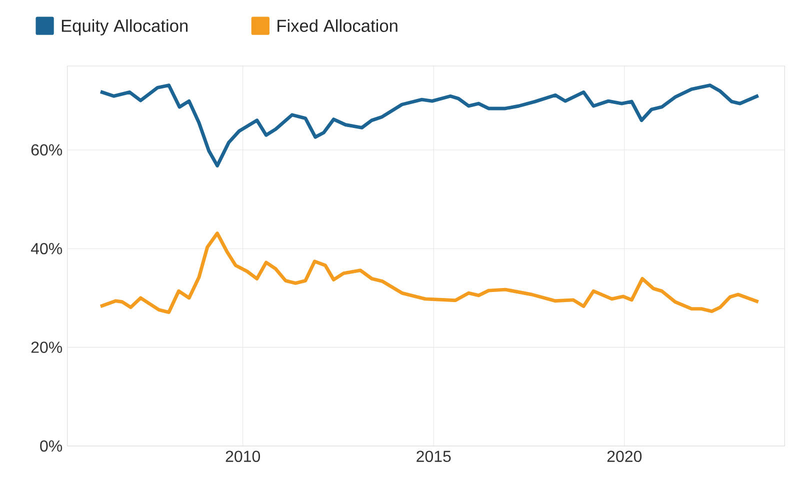 This screenshot has width=794, height=483. What do you see at coordinates (46, 150) in the screenshot?
I see `y-tick-label: 60%` at bounding box center [46, 150].